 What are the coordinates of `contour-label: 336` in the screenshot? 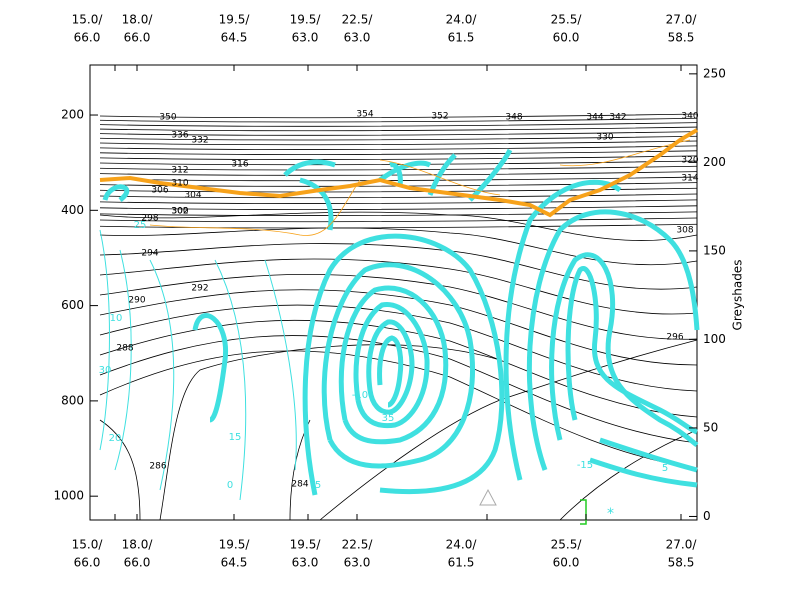 It's located at (179, 136).